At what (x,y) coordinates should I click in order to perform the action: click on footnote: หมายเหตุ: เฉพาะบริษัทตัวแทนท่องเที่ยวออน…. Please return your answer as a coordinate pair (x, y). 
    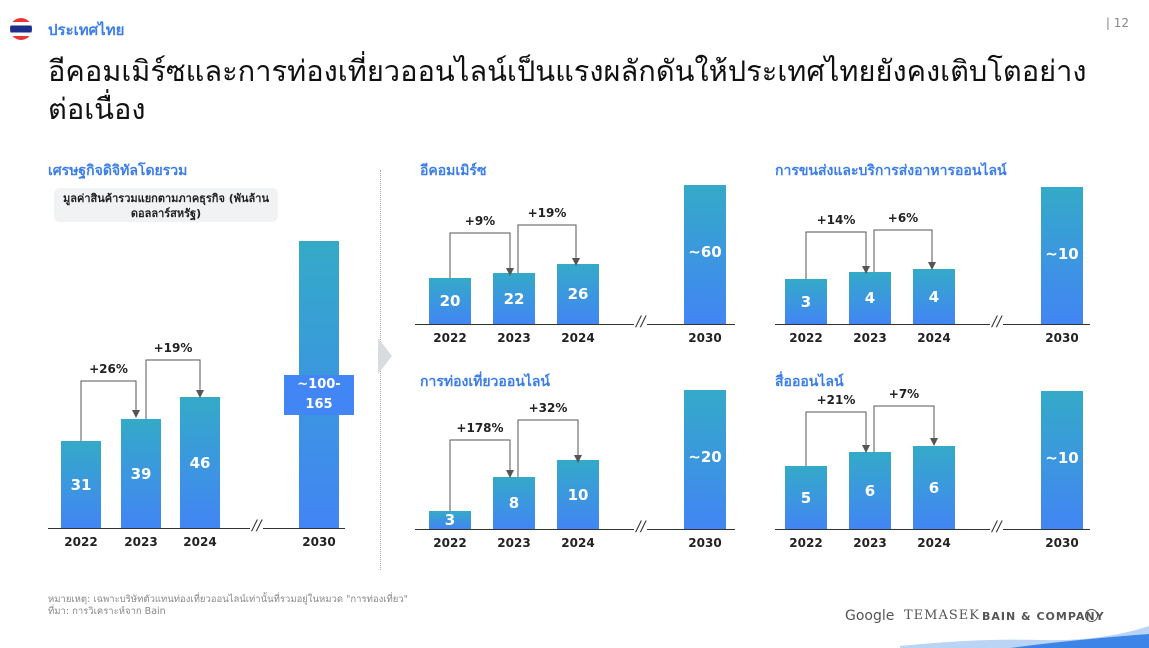
    Looking at the image, I should click on (228, 606).